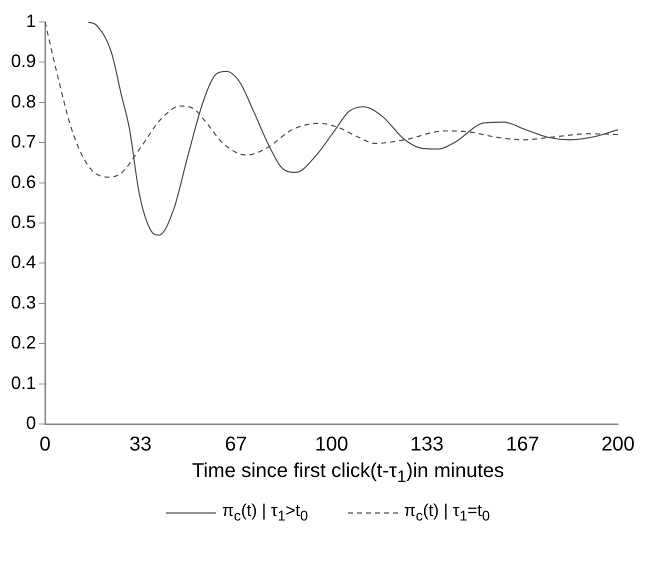 Image resolution: width=656 pixels, height=563 pixels. What do you see at coordinates (348, 473) in the screenshot?
I see `x-axis-title: Time since first click(t-τ$_{1}$)in minutes` at bounding box center [348, 473].